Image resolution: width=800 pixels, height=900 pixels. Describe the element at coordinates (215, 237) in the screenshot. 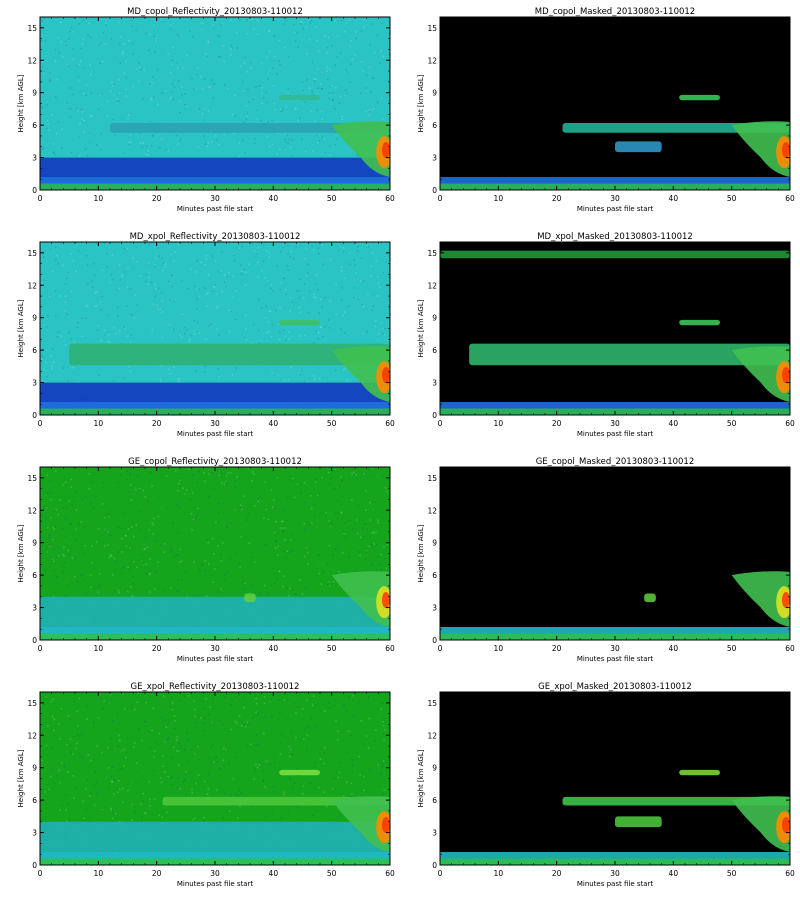

I see `chart-title: MD_xpol_Reflectivity_20130803-110012` at that location.